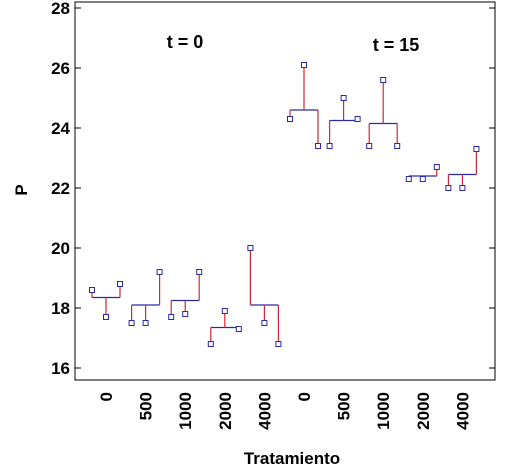 Image resolution: width=512 pixels, height=466 pixels. Describe the element at coordinates (383, 113) in the screenshot. I see `group-1000-t15` at that location.